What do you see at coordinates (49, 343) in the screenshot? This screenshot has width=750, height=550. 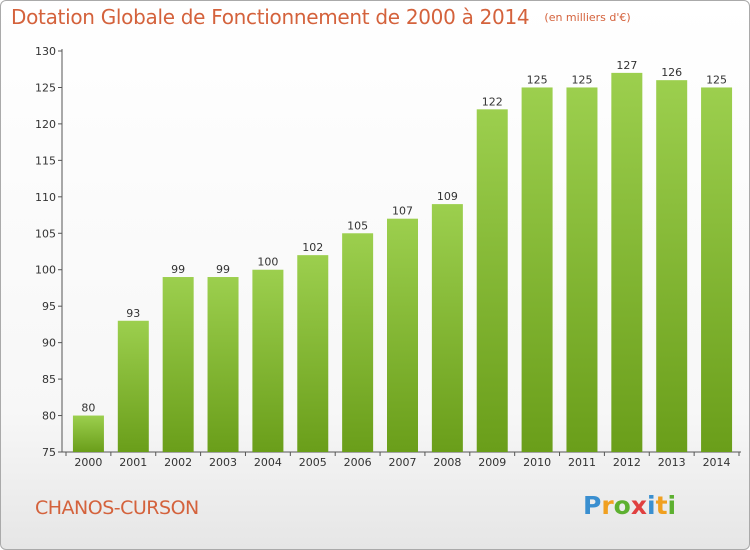 I see `y-tick-label: 90` at bounding box center [49, 343].